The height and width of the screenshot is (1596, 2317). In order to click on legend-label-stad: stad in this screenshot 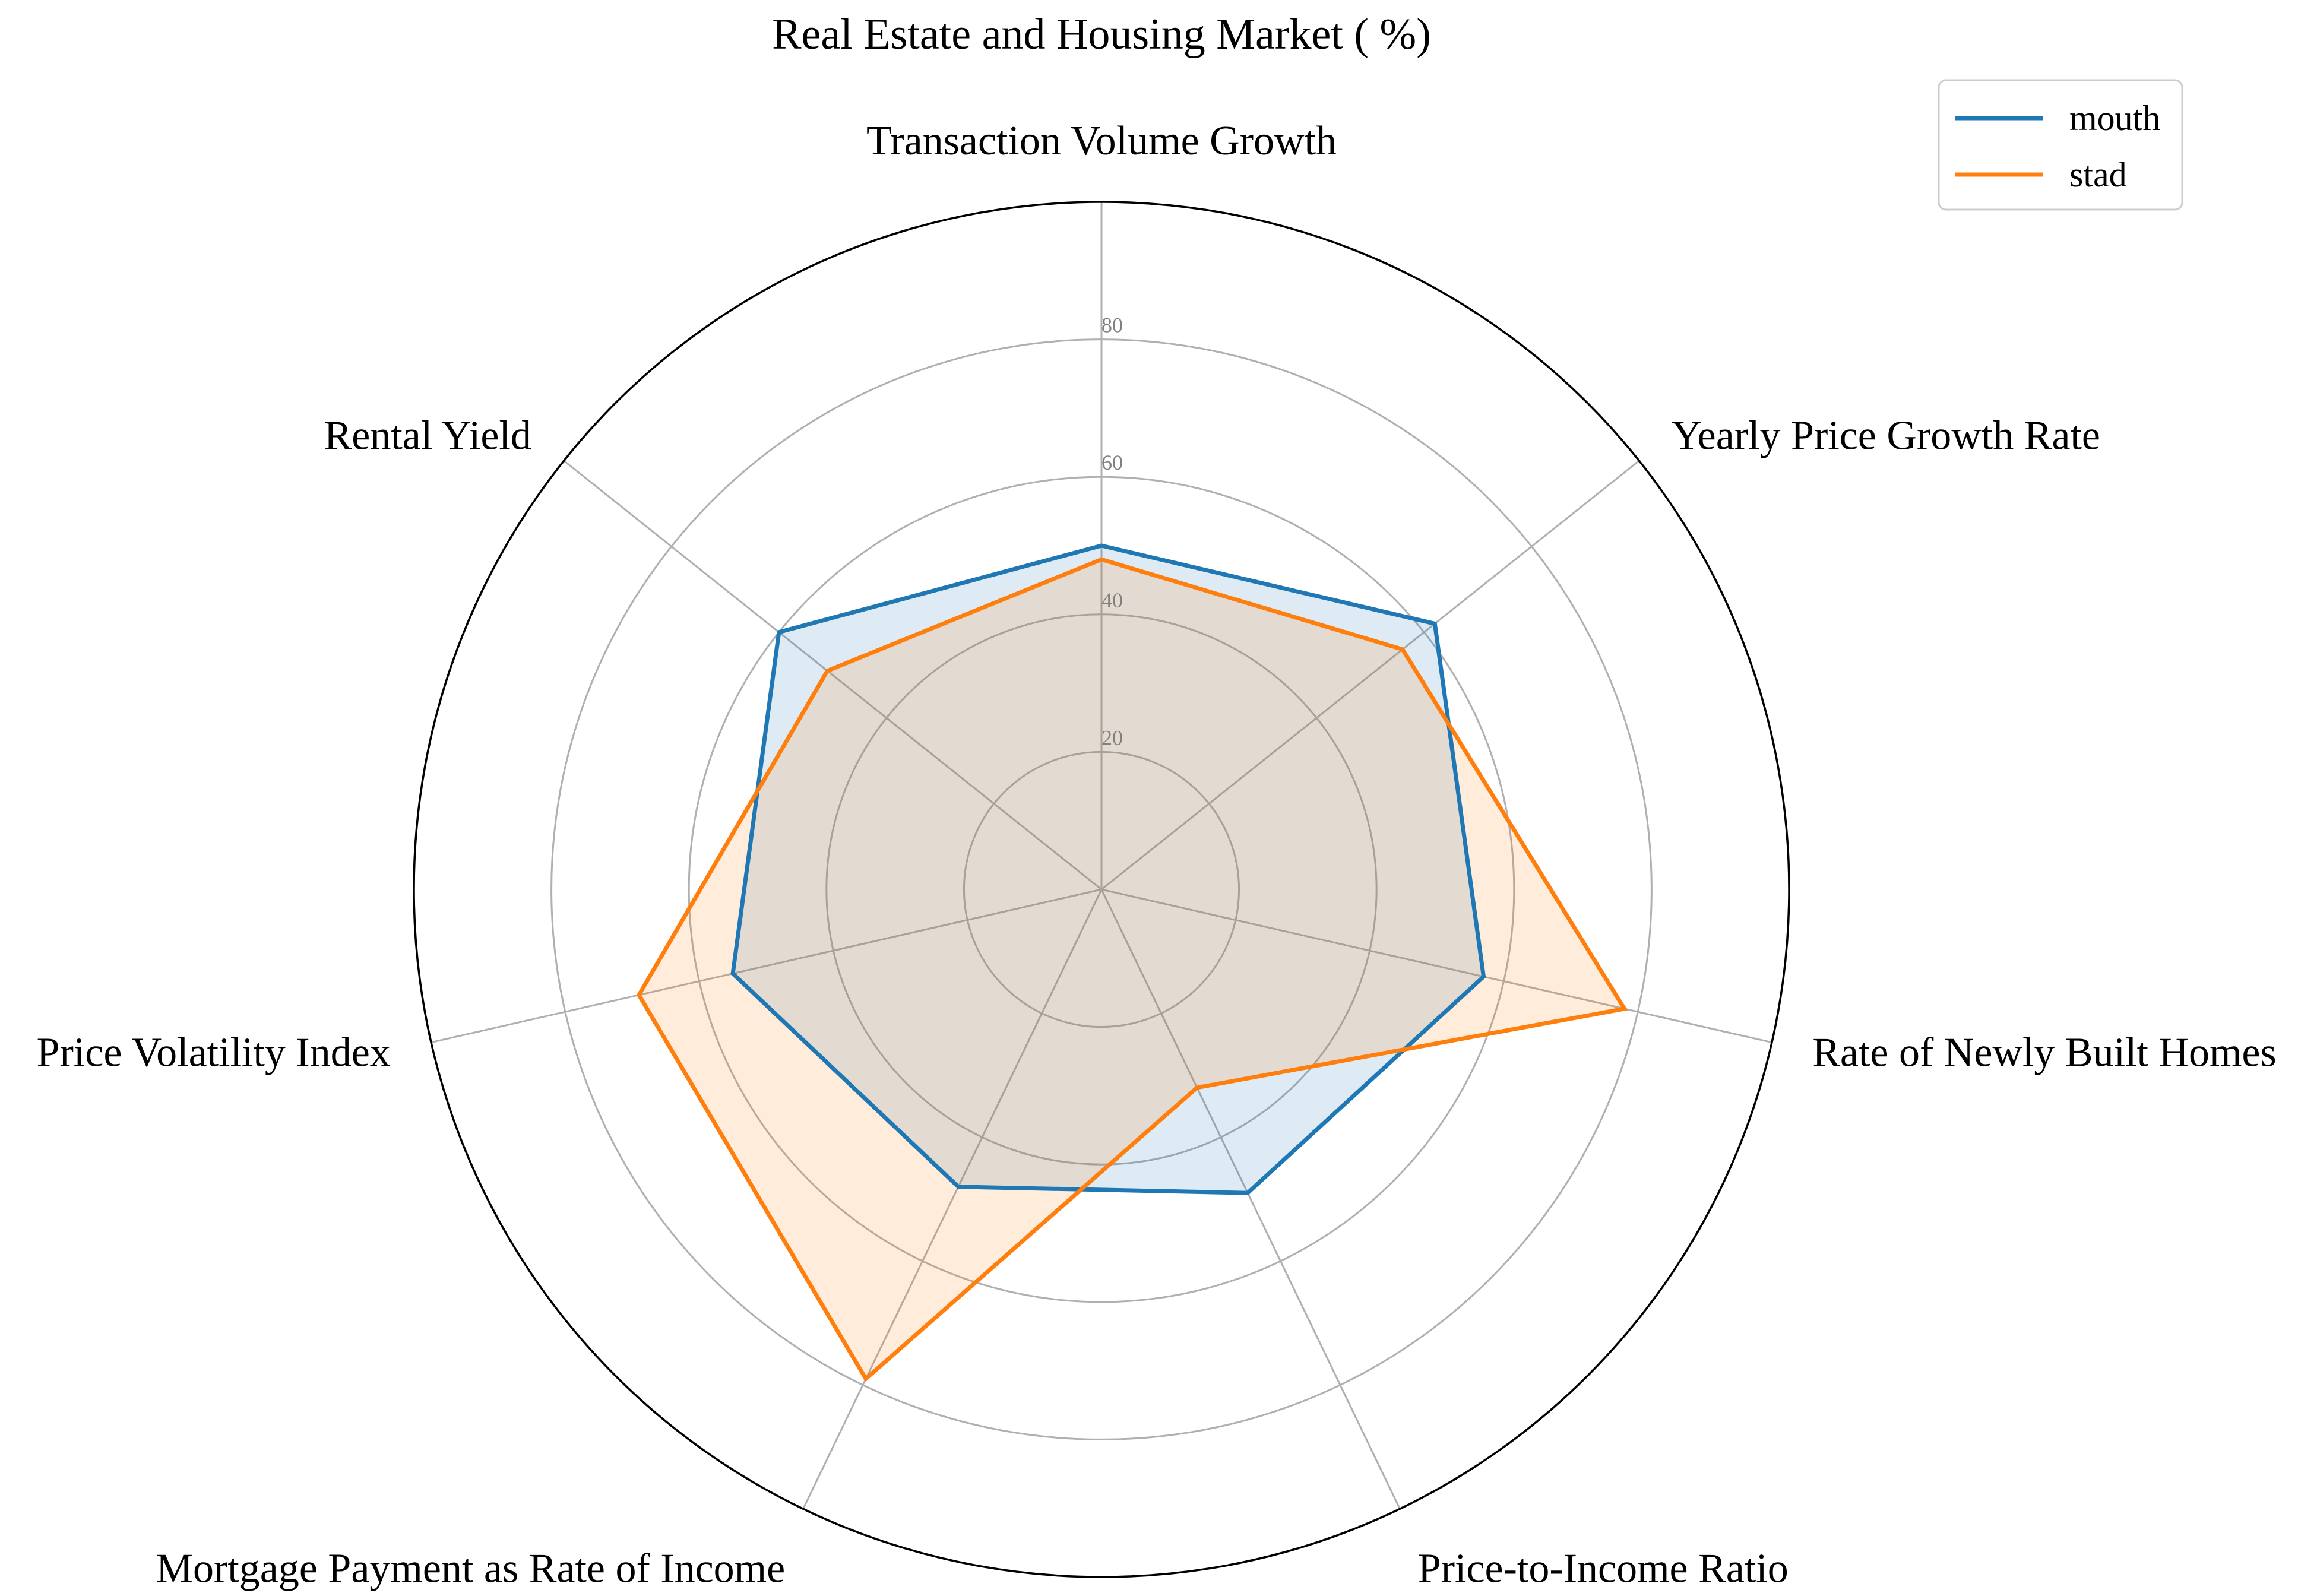, I will do `click(2098, 174)`.